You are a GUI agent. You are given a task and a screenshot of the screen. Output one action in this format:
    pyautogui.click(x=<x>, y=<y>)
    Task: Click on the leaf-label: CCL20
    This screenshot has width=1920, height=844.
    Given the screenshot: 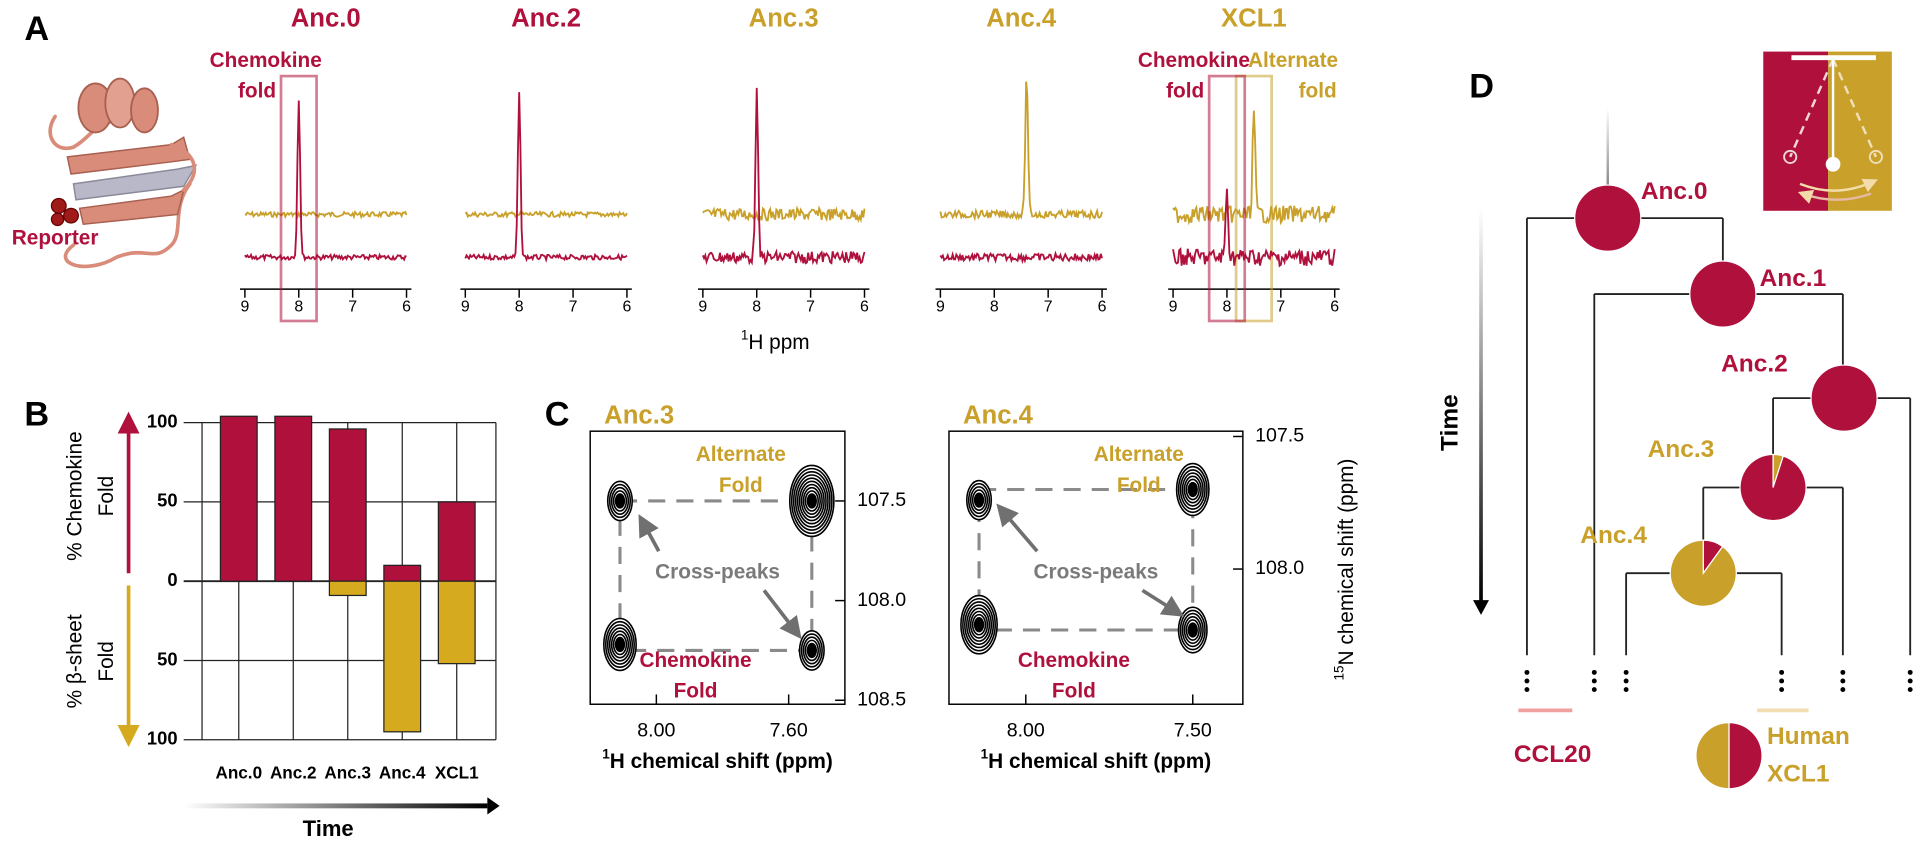 What is the action you would take?
    pyautogui.click(x=1553, y=754)
    